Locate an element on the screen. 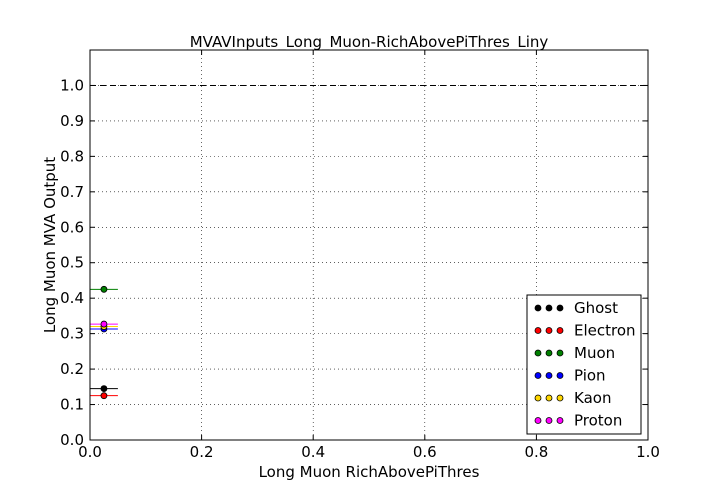  y-tick-label: 0.3 is located at coordinates (72, 334).